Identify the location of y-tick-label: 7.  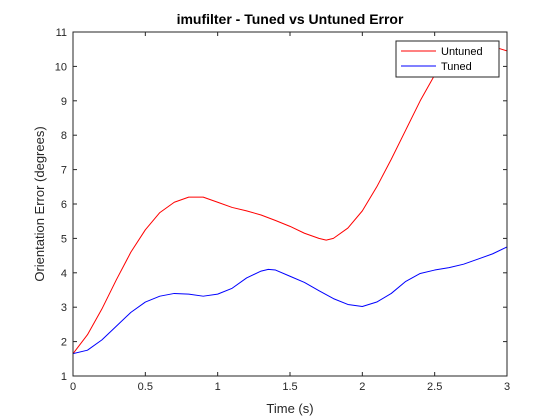
(64, 171).